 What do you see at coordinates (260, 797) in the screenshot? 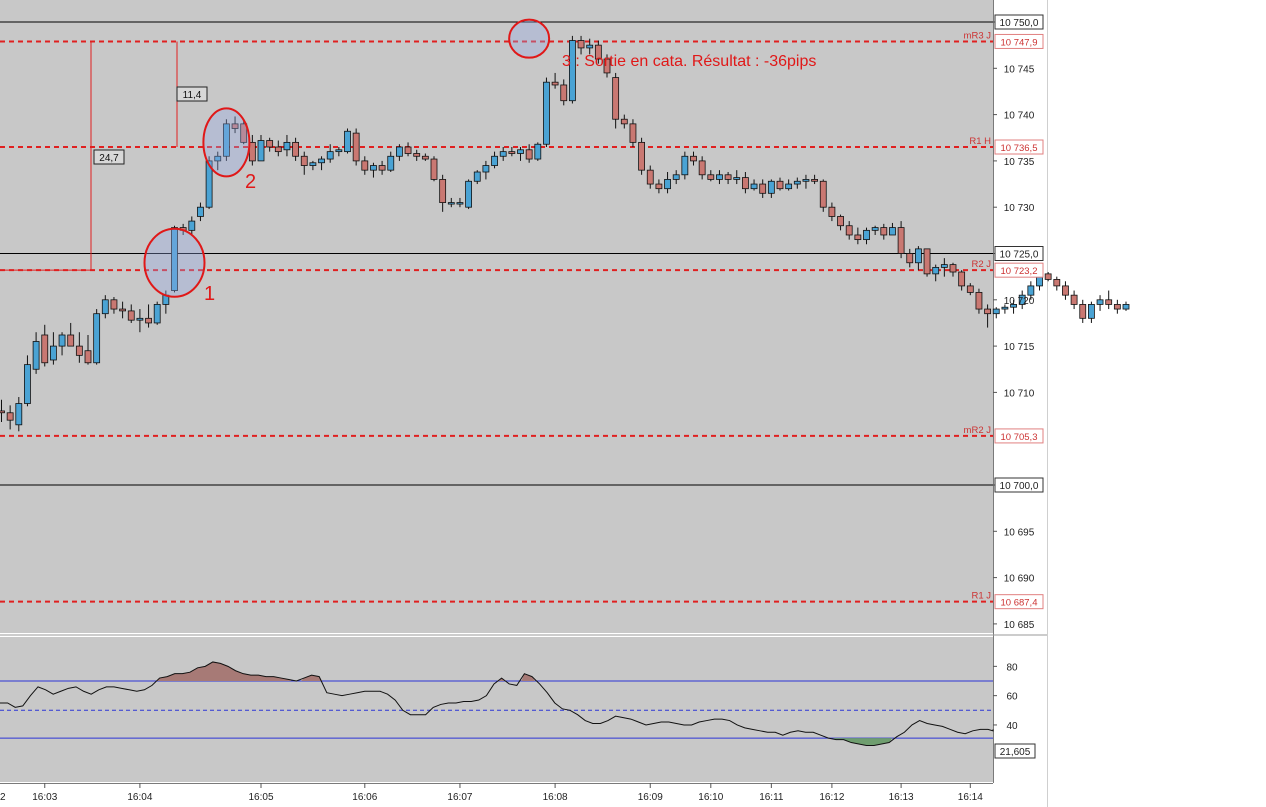
I see `xtick-label-2: 16:05` at bounding box center [260, 797].